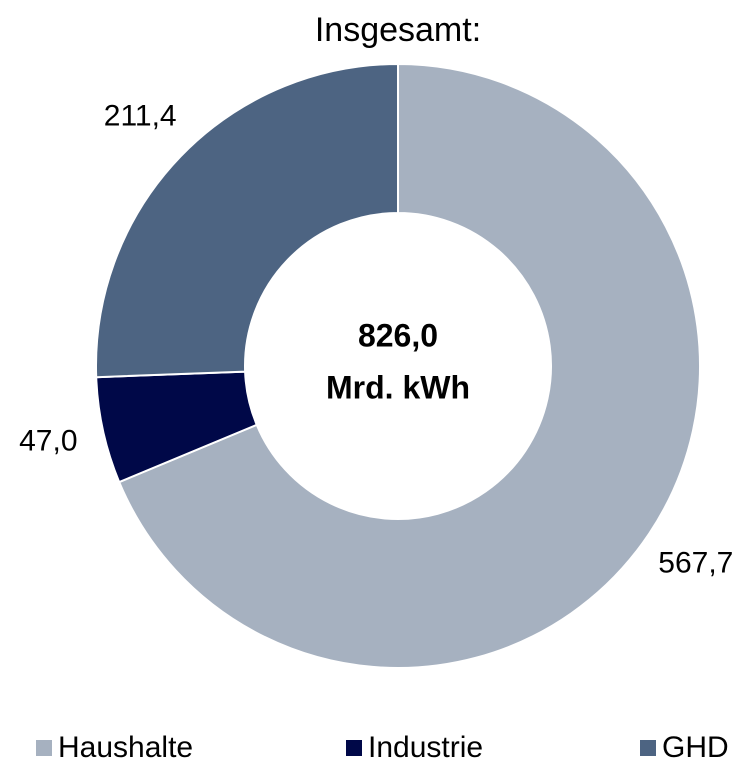 The image size is (748, 764). Describe the element at coordinates (695, 563) in the screenshot. I see `data-label: 567,7` at that location.